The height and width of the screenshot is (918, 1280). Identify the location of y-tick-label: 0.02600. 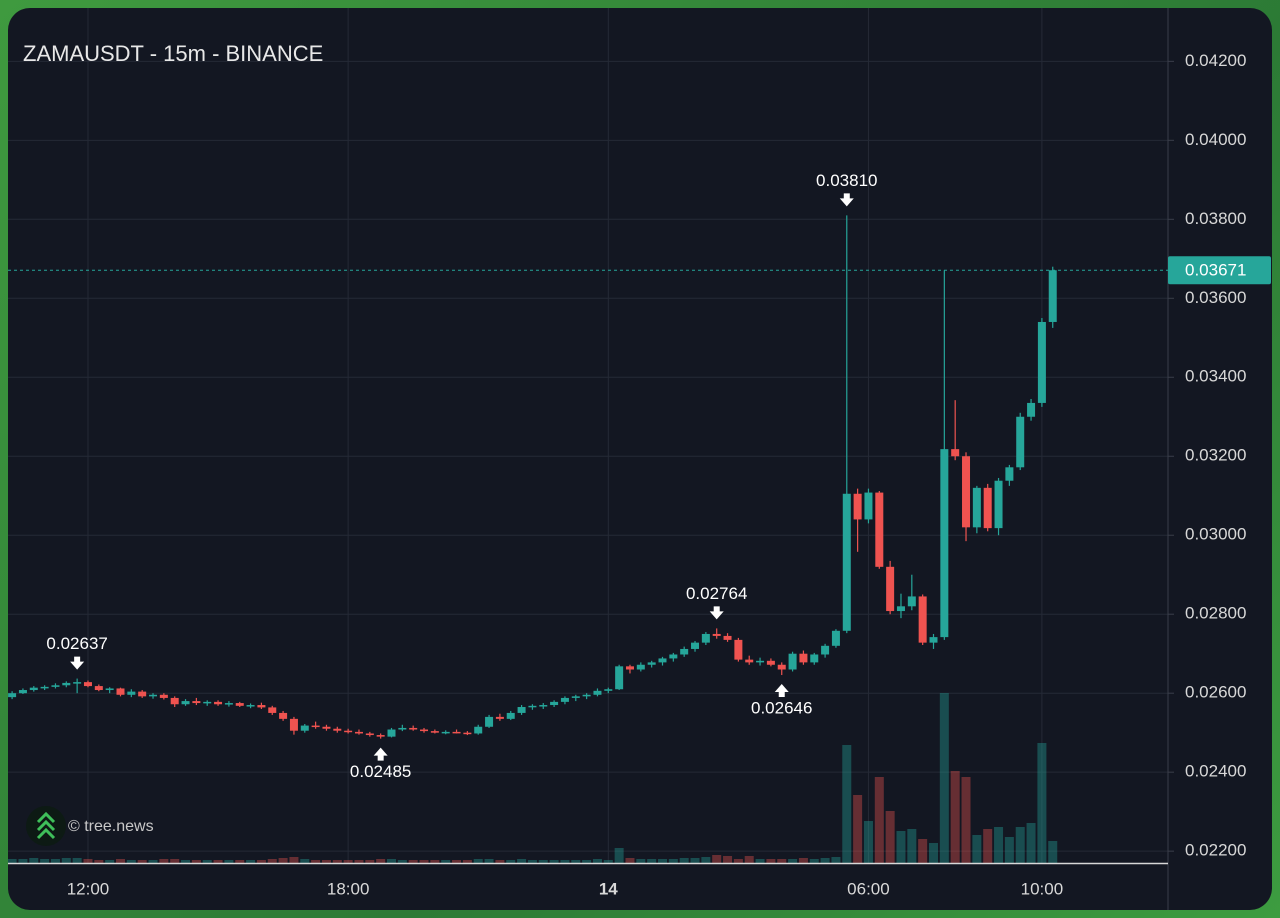
(1215, 692).